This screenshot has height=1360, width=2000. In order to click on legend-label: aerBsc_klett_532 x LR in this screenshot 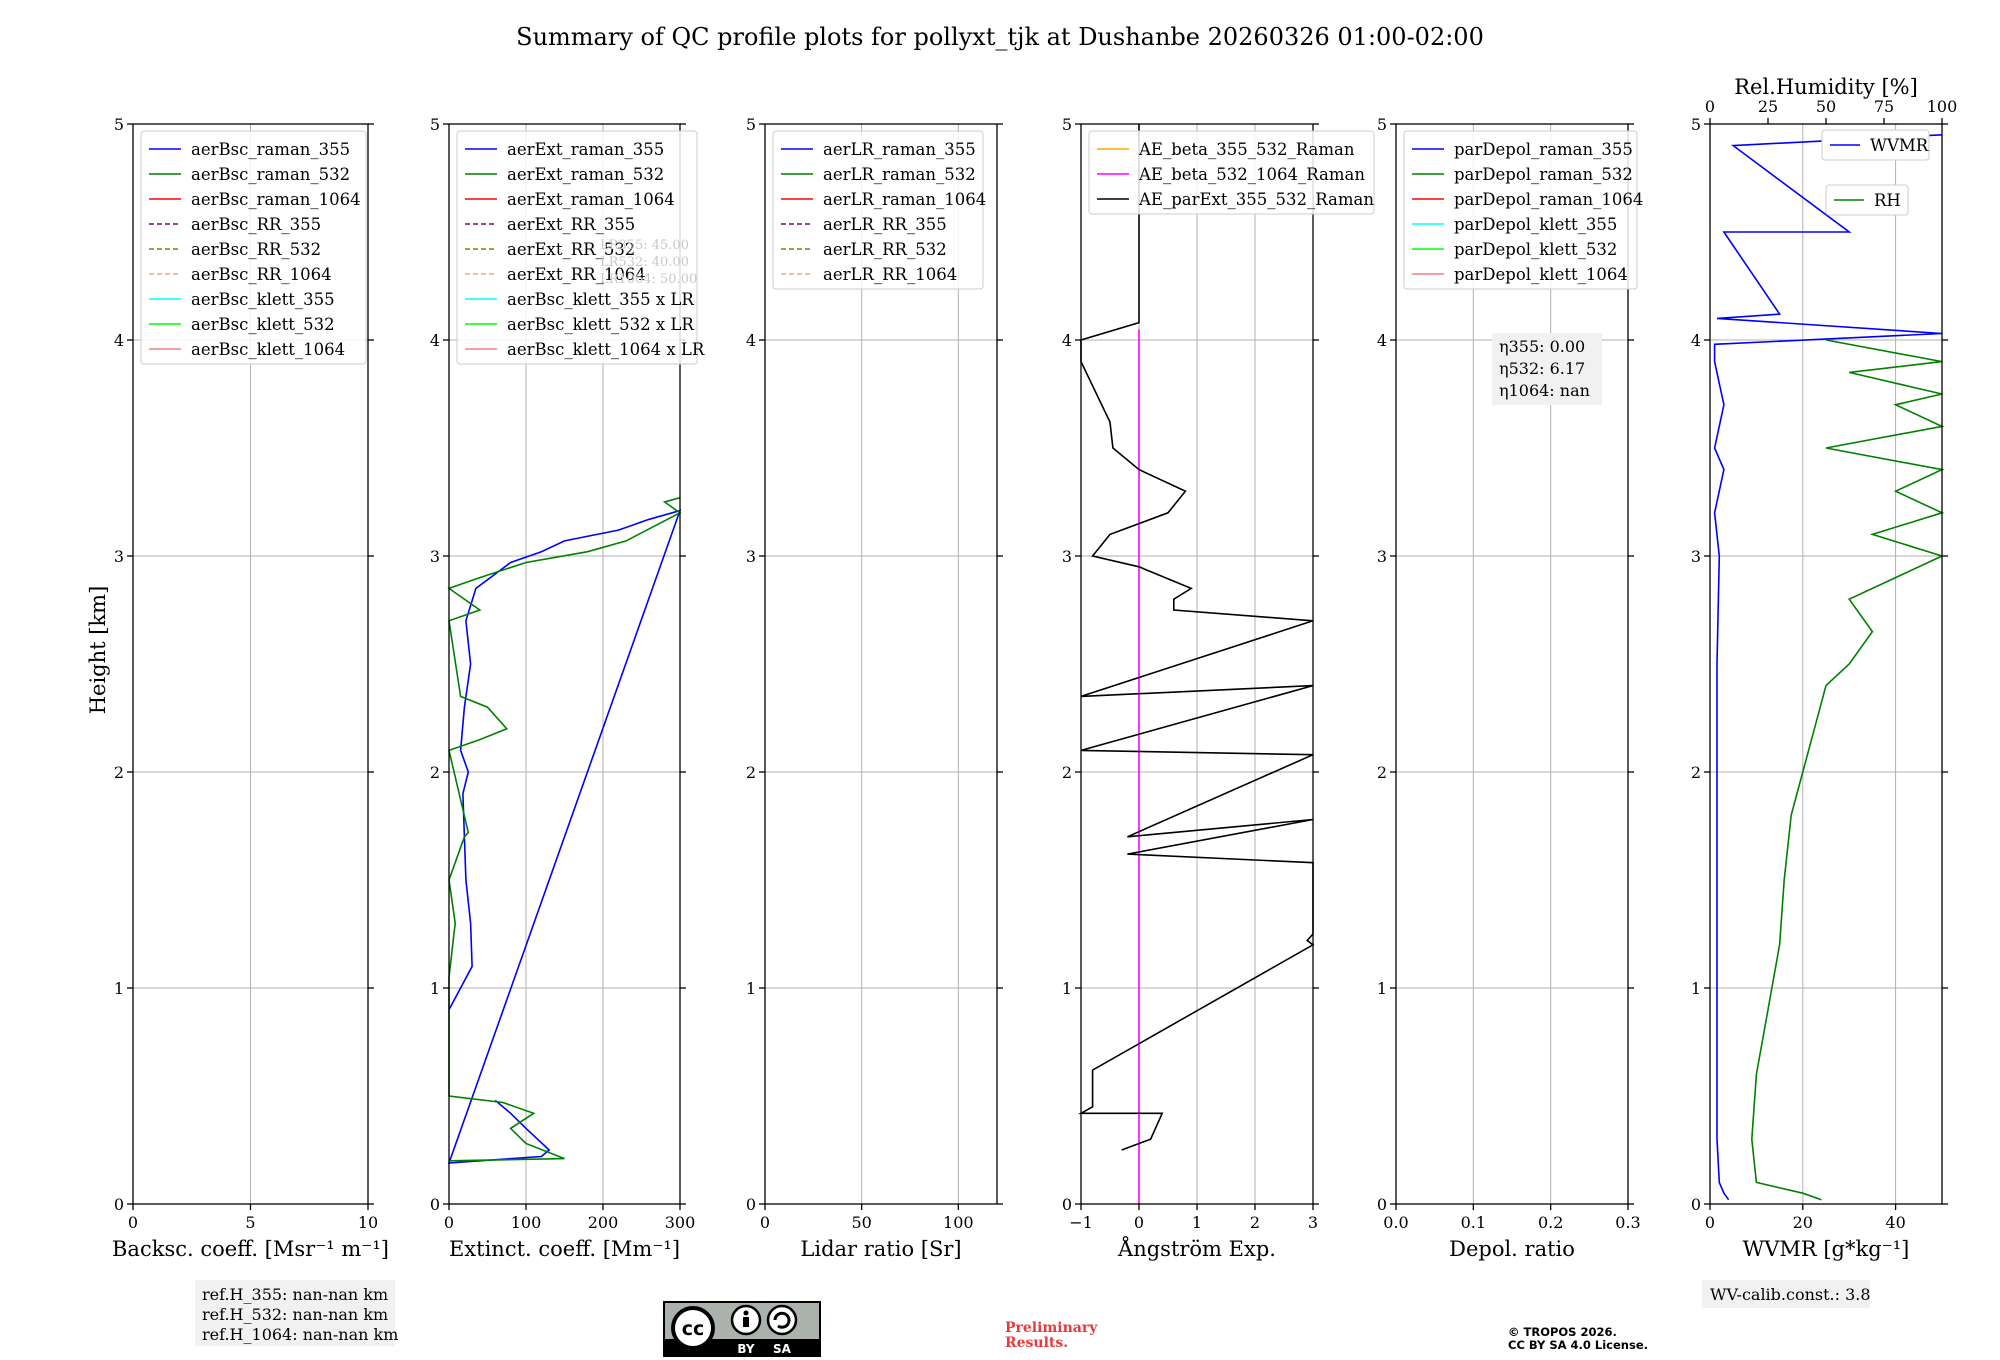, I will do `click(600, 324)`.